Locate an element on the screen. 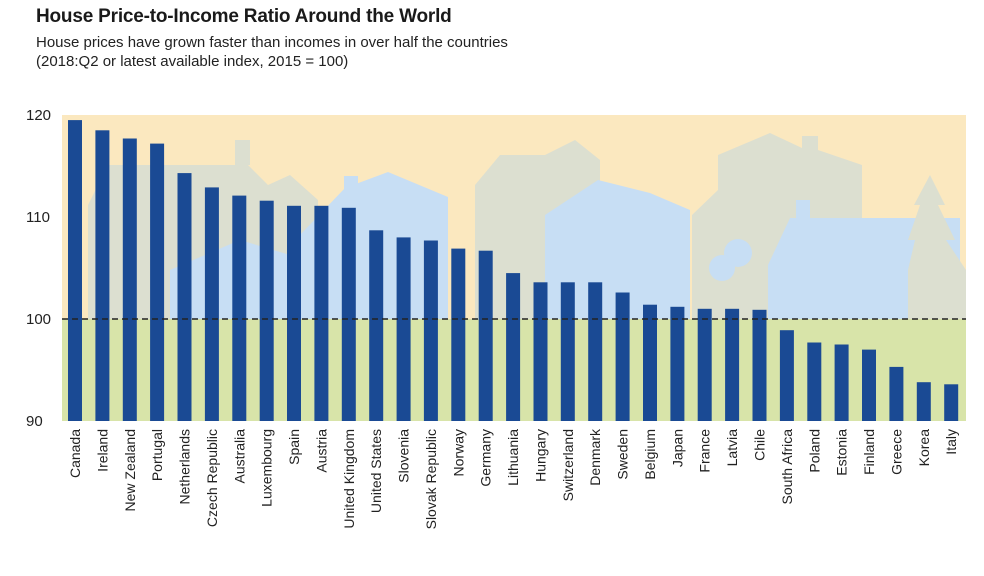  y-tick-label: 100 is located at coordinates (38, 319).